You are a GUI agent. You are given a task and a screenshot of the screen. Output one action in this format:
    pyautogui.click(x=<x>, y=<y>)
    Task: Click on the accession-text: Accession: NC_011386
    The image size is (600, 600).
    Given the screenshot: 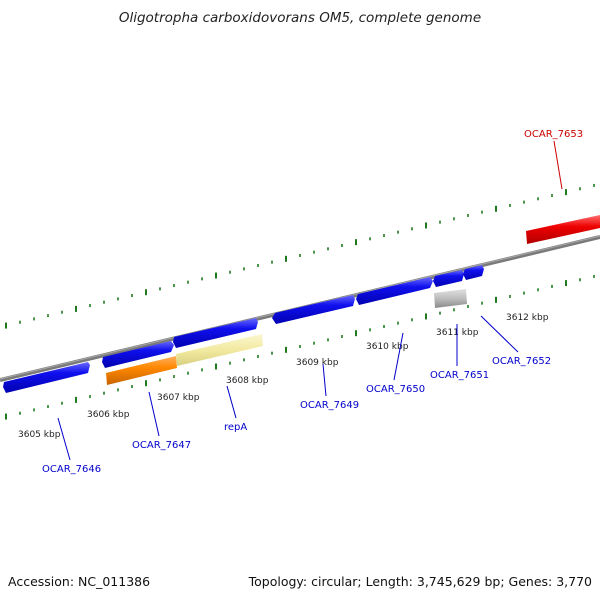 What is the action you would take?
    pyautogui.click(x=79, y=581)
    